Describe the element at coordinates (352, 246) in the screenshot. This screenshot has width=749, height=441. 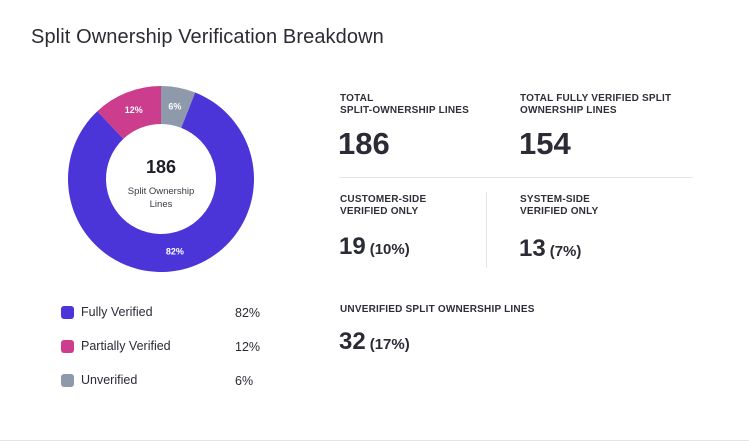
I see `stat-customer-side-value: 19` at that location.